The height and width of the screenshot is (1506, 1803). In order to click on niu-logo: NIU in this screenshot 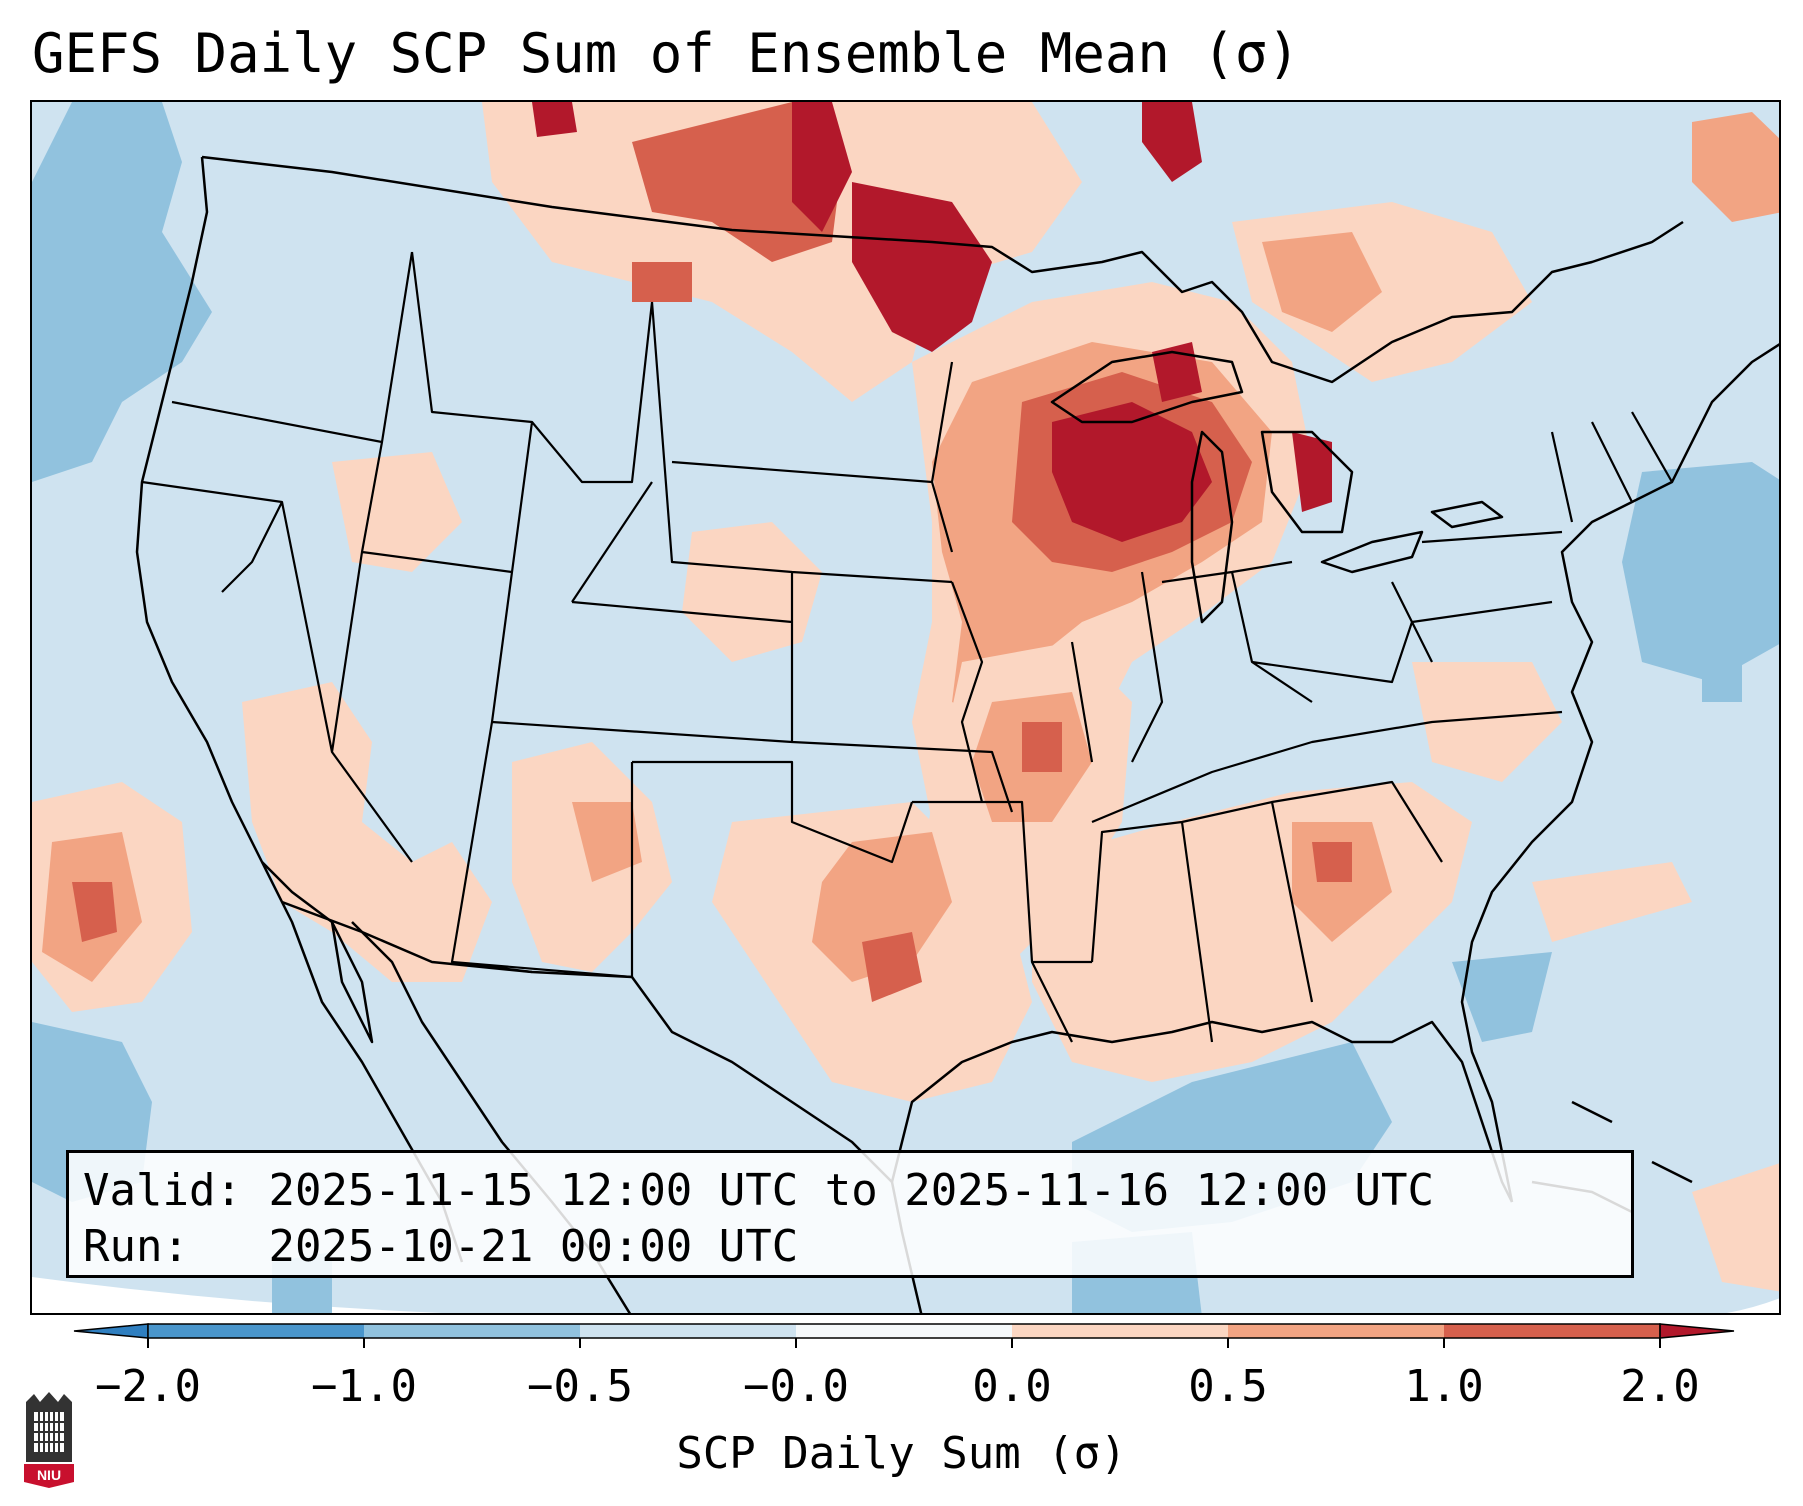, I will do `click(49, 1440)`.